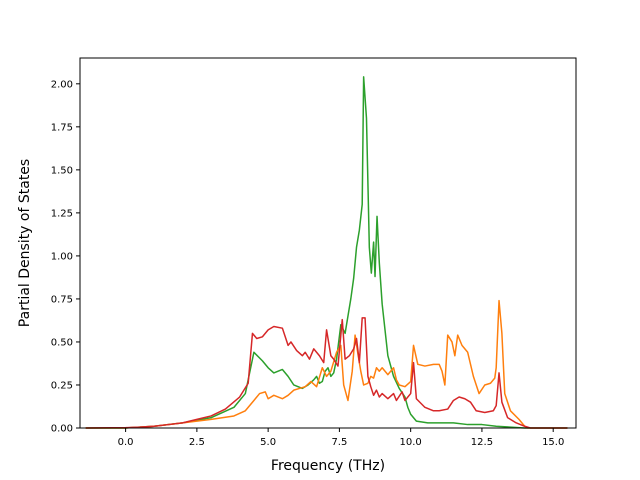 This screenshot has height=480, width=640. What do you see at coordinates (197, 442) in the screenshot?
I see `x-tick-label: 2.5` at bounding box center [197, 442].